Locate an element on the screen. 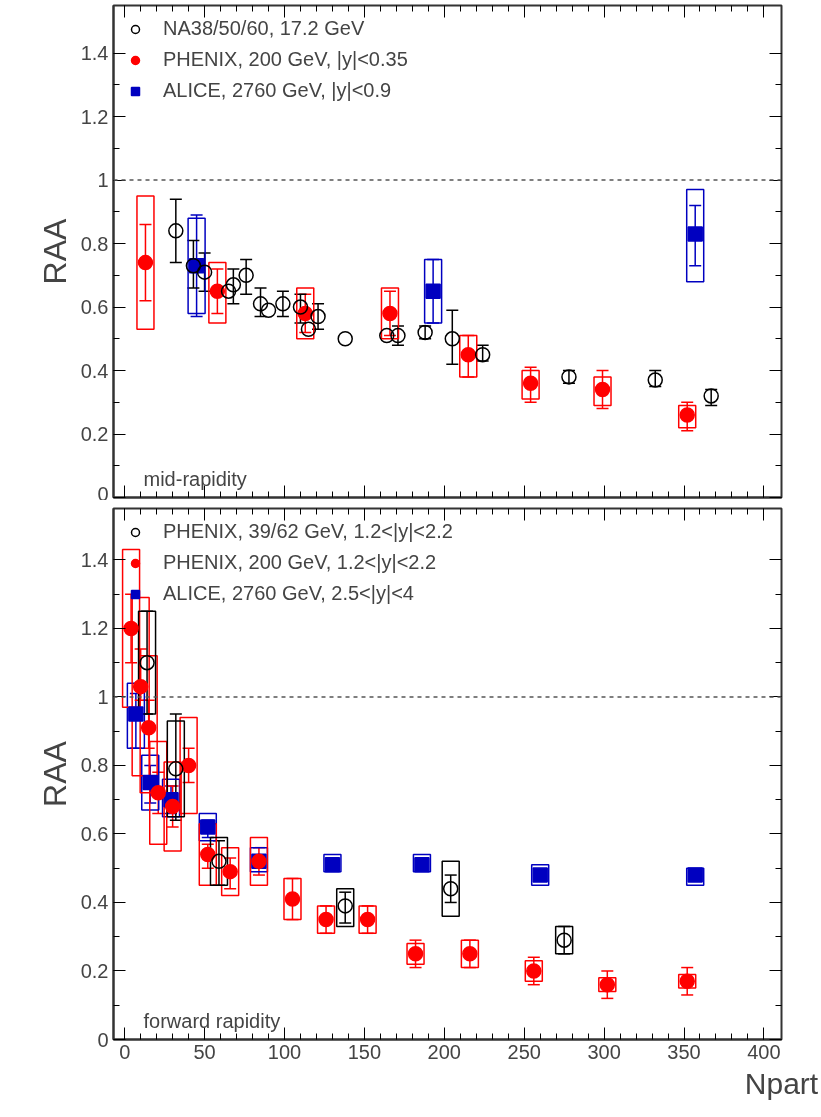 The image size is (821, 1117). x-tick-label: 100 is located at coordinates (284, 1051).